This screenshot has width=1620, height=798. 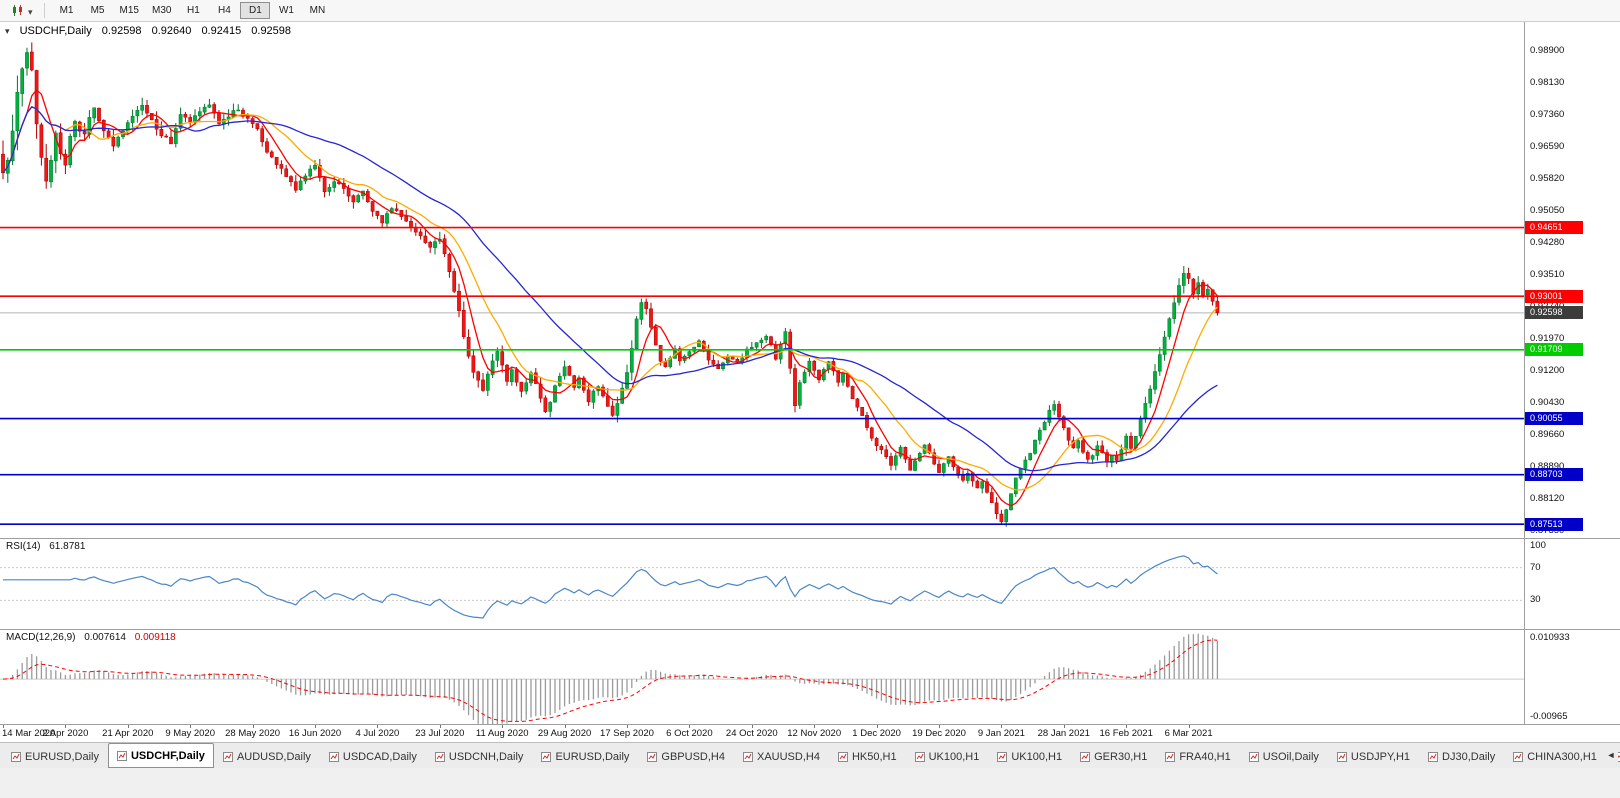 What do you see at coordinates (1562, 756) in the screenshot?
I see `tab-label: CHINA300,H1` at bounding box center [1562, 756].